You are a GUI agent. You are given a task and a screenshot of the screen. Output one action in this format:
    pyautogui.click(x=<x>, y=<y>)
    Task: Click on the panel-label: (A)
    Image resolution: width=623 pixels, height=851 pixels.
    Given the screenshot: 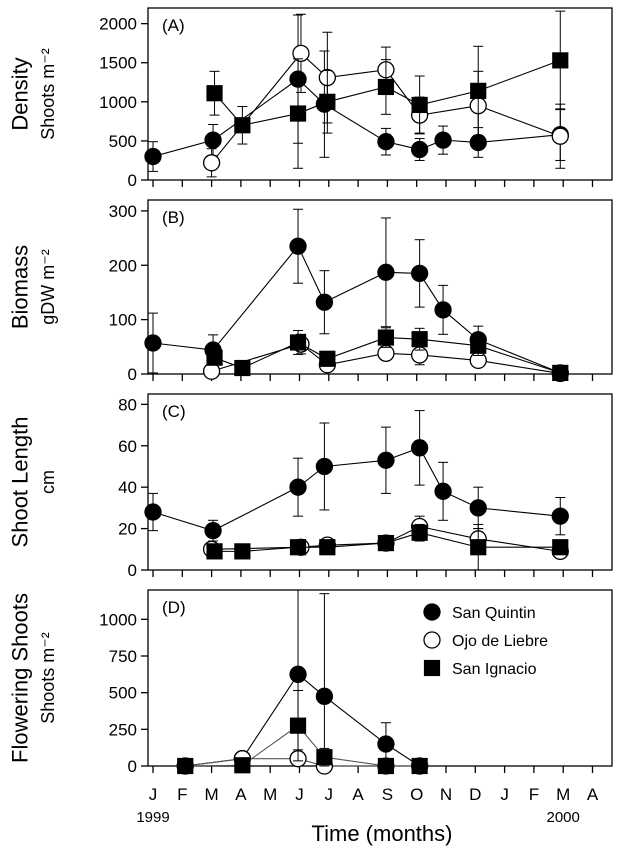 What is the action you would take?
    pyautogui.click(x=173, y=25)
    